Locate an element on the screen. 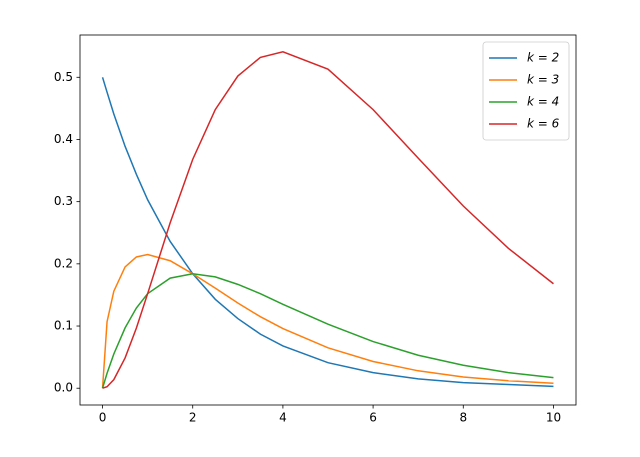 The width and height of the screenshot is (640, 457). y-tick-label: 0.4 is located at coordinates (63, 139).